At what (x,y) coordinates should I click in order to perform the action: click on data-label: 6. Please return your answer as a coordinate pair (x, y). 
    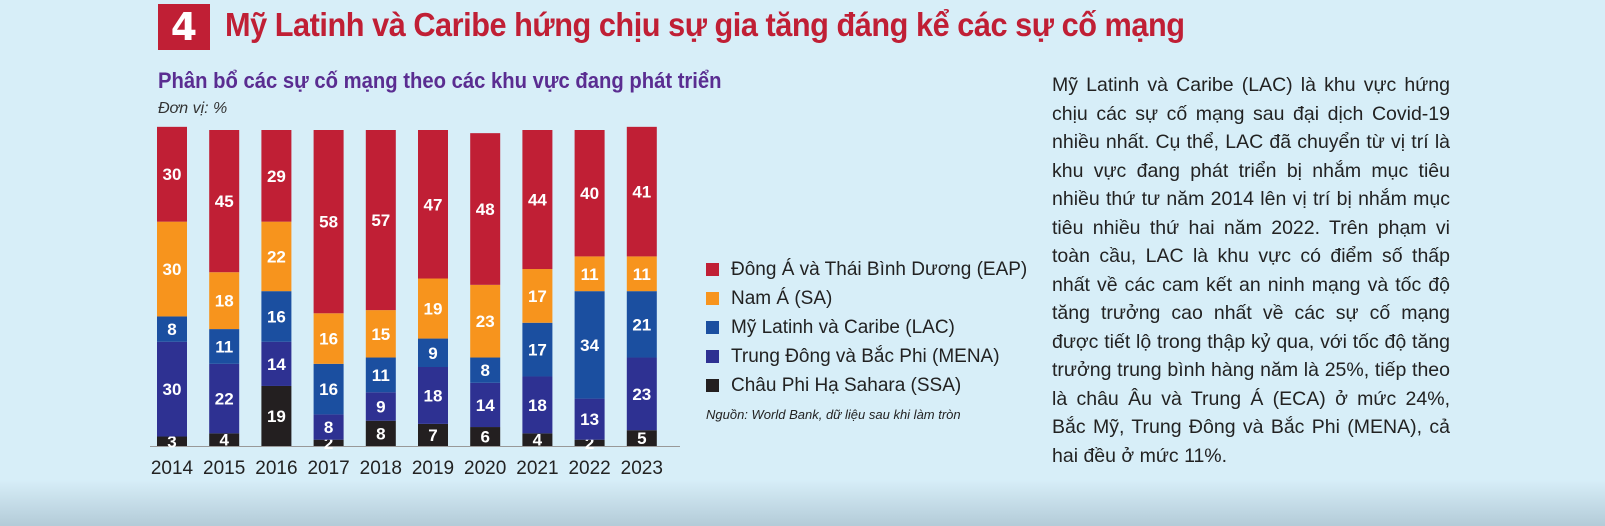
    Looking at the image, I should click on (484, 437).